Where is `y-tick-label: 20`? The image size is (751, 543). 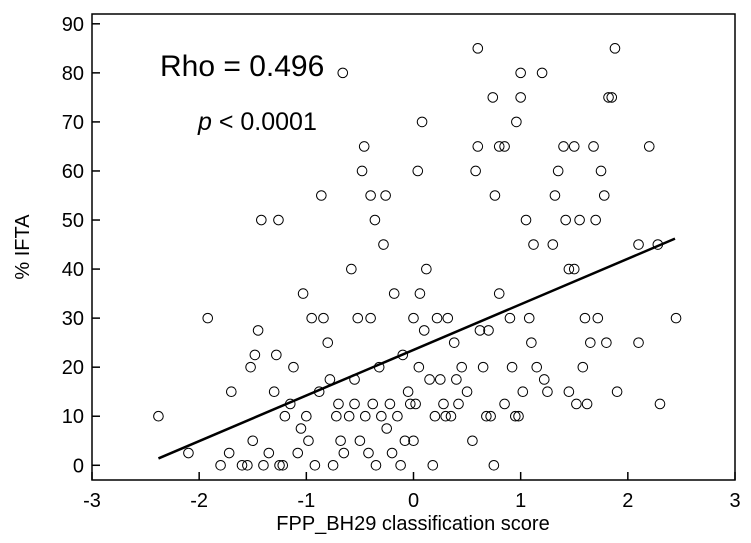
y-tick-label: 20 is located at coordinates (73, 368).